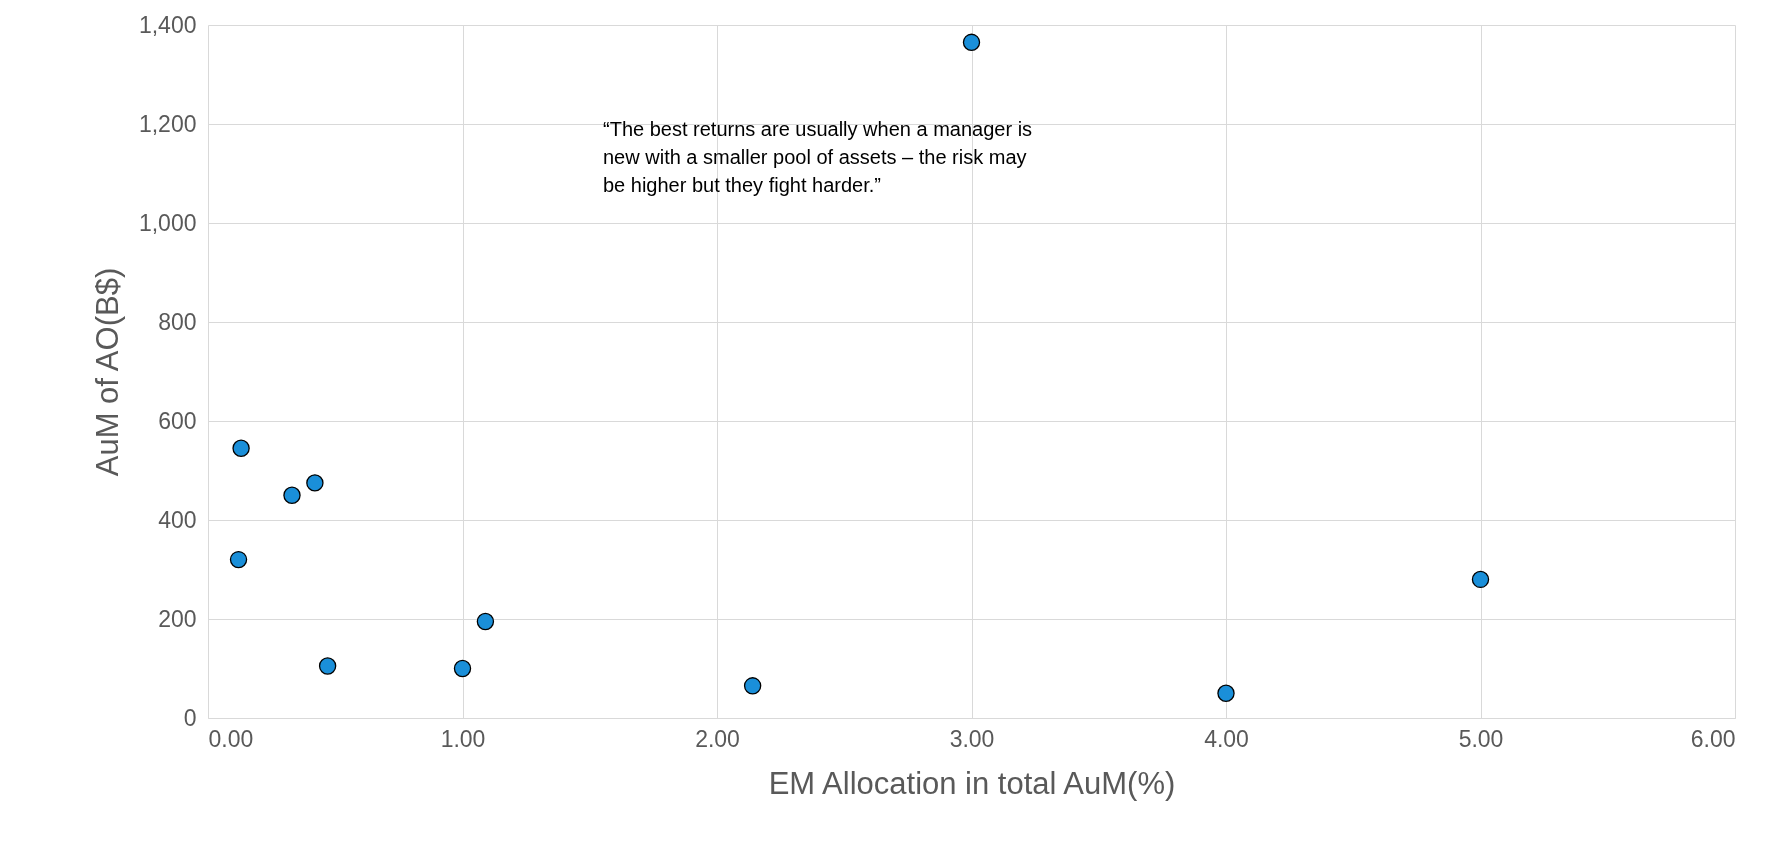 This screenshot has height=847, width=1782. What do you see at coordinates (1226, 738) in the screenshot?
I see `x-tick-label: 4.00` at bounding box center [1226, 738].